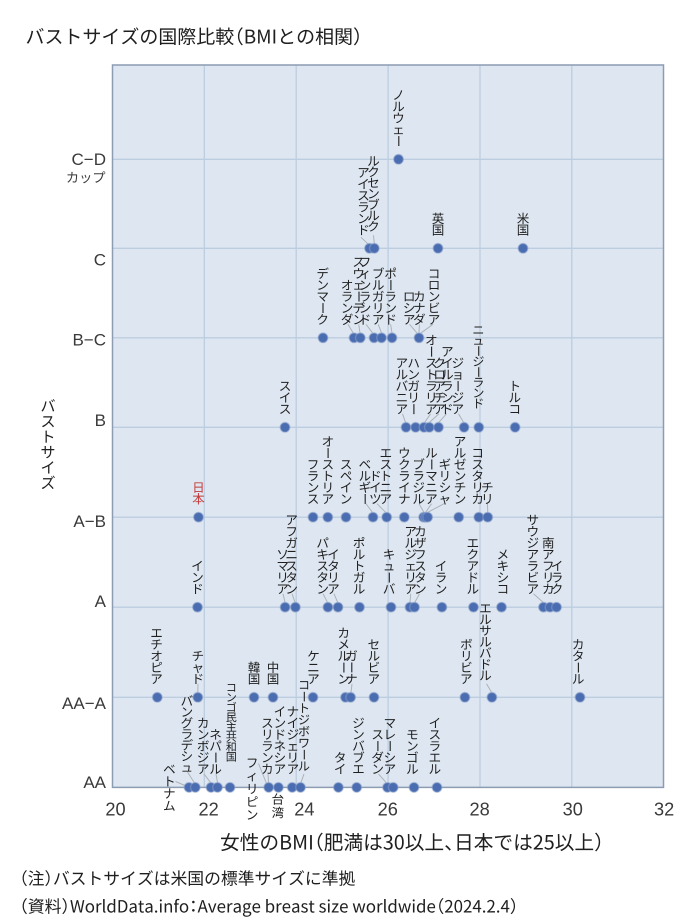  What do you see at coordinates (84, 703) in the screenshot?
I see `svg-text: AA−A` at bounding box center [84, 703].